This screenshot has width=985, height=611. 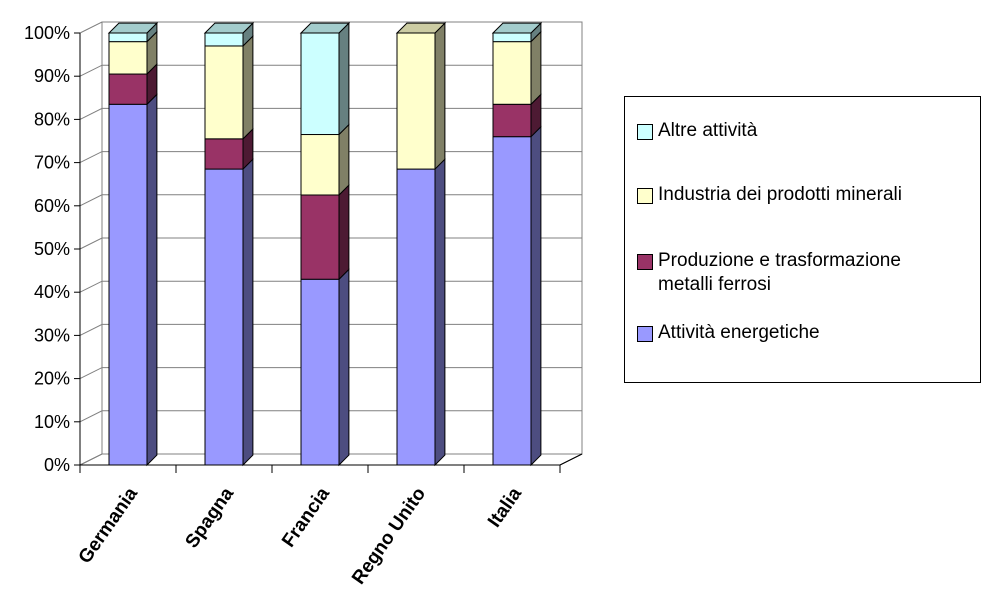 I want to click on y-tick-label: 30%, so click(x=52, y=335).